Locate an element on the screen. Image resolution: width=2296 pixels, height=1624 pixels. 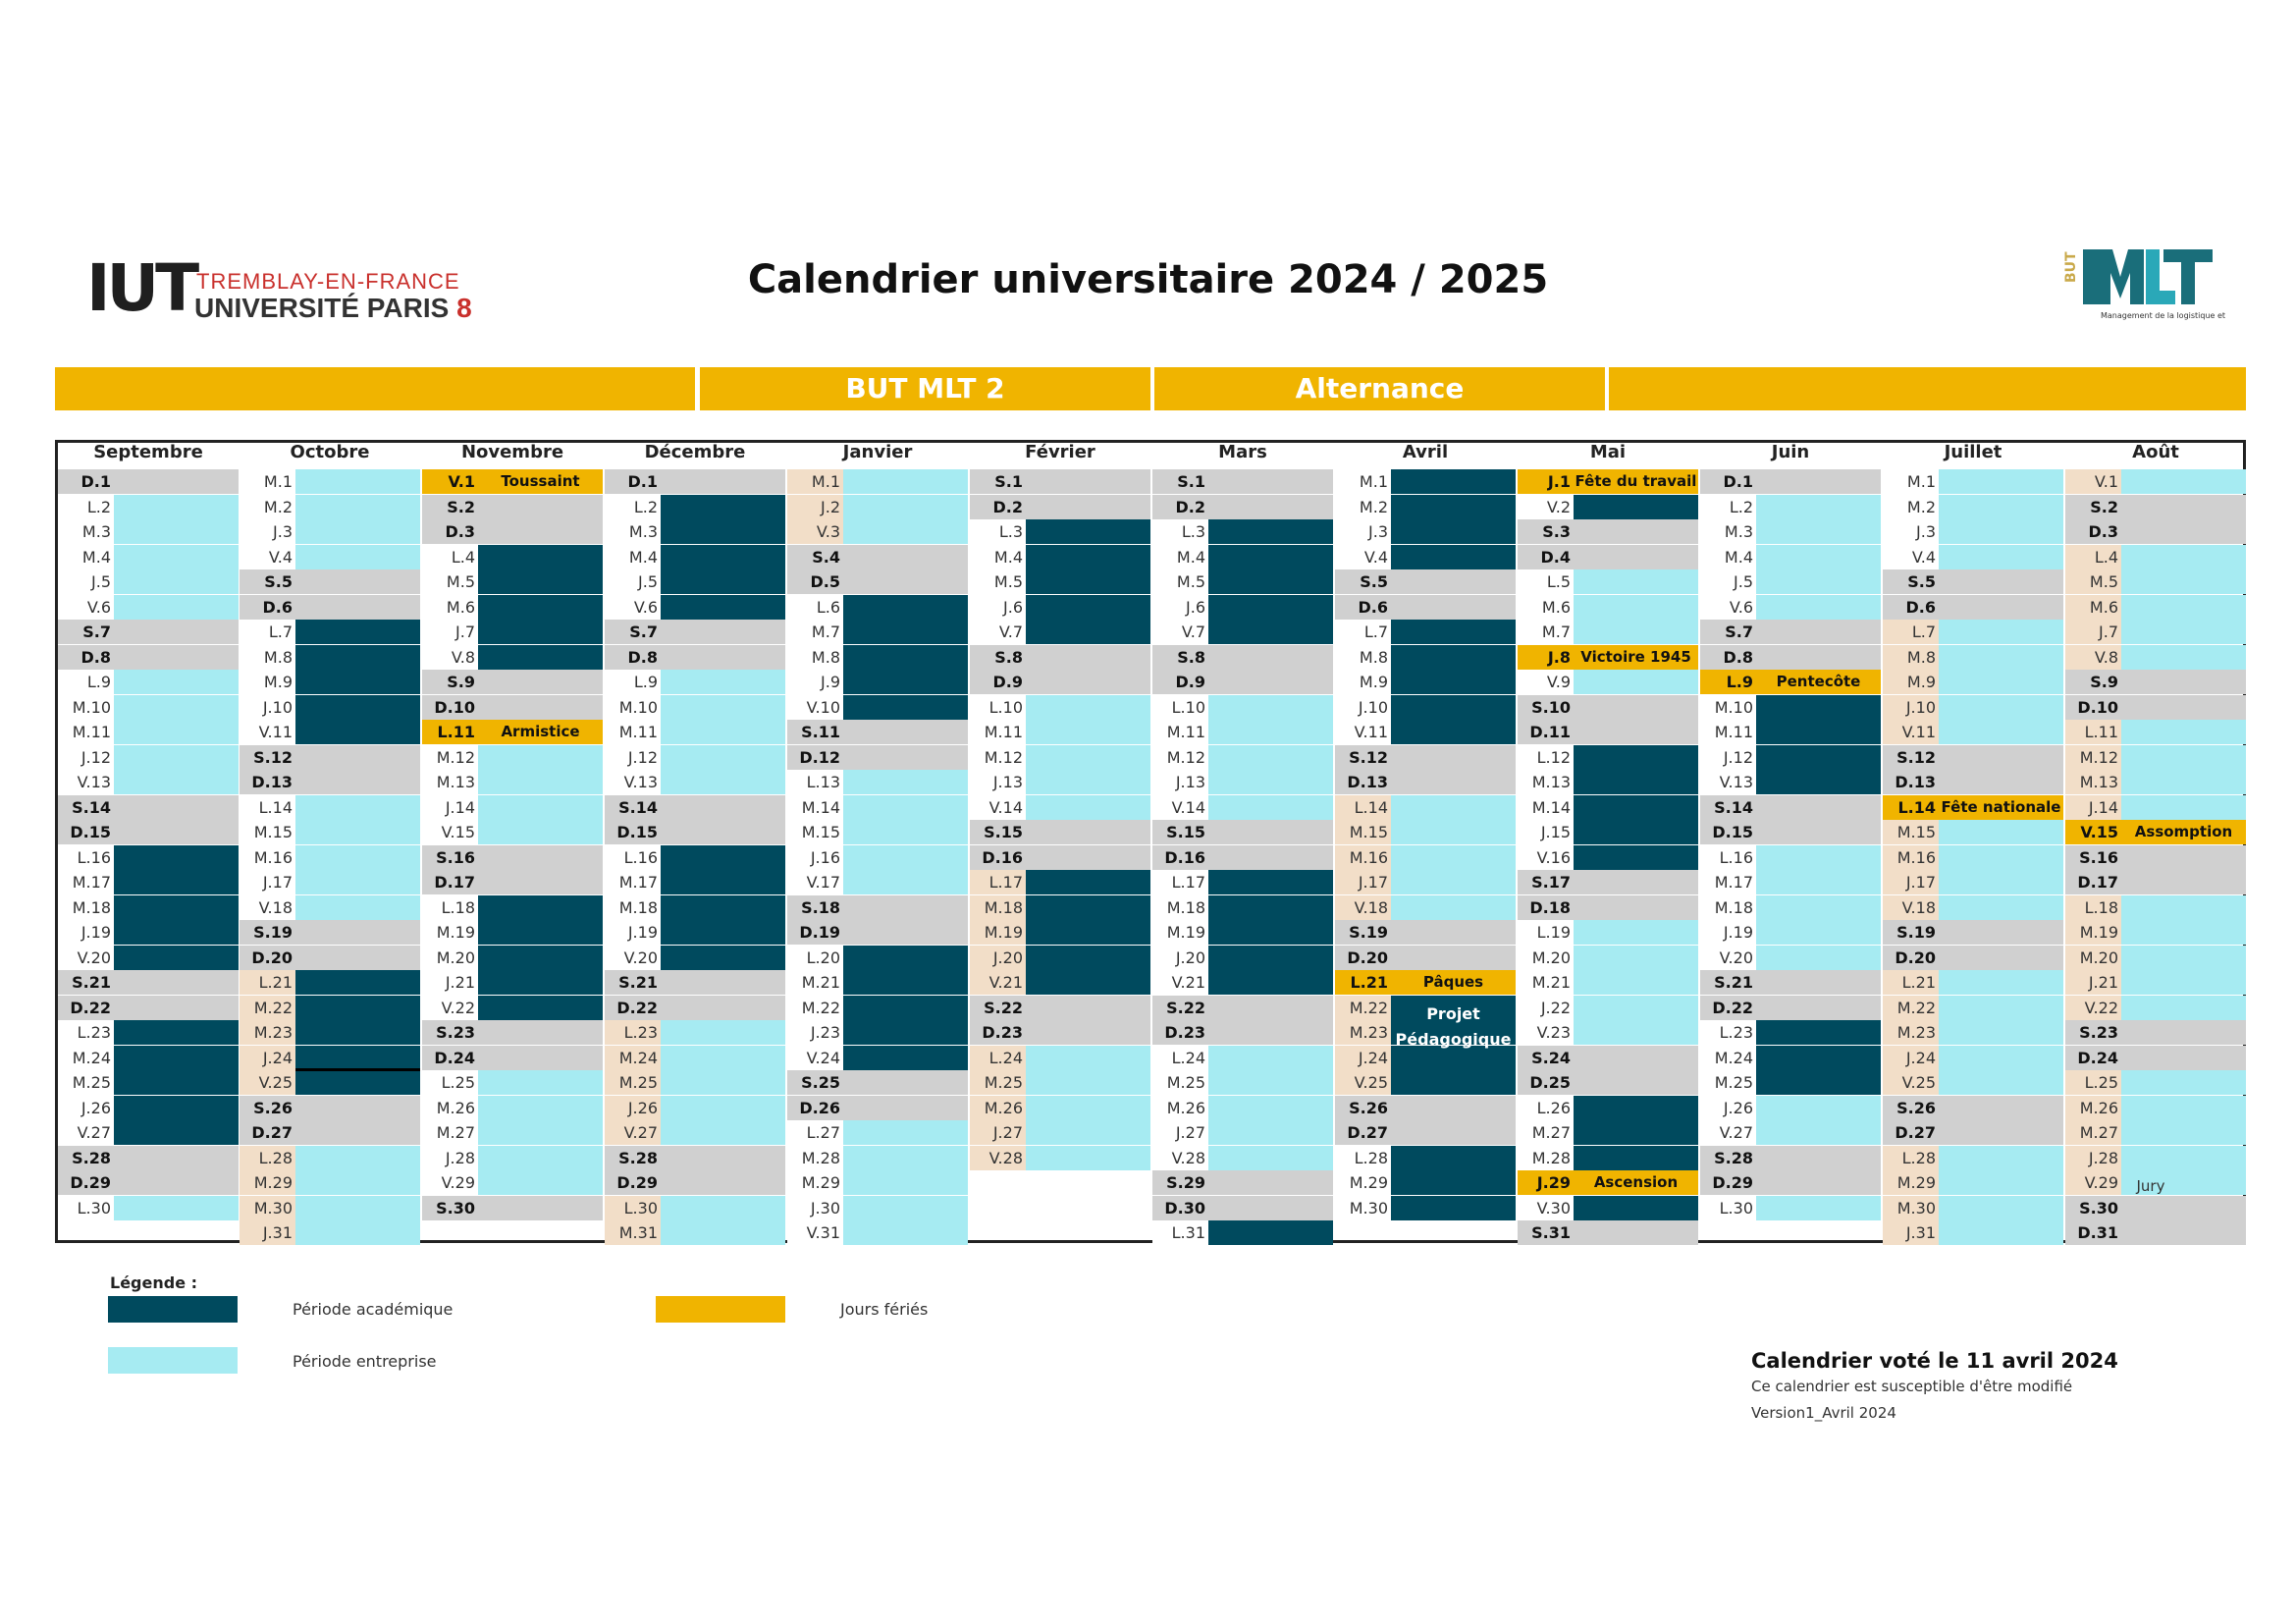
day-label: S.7 is located at coordinates (633, 632).